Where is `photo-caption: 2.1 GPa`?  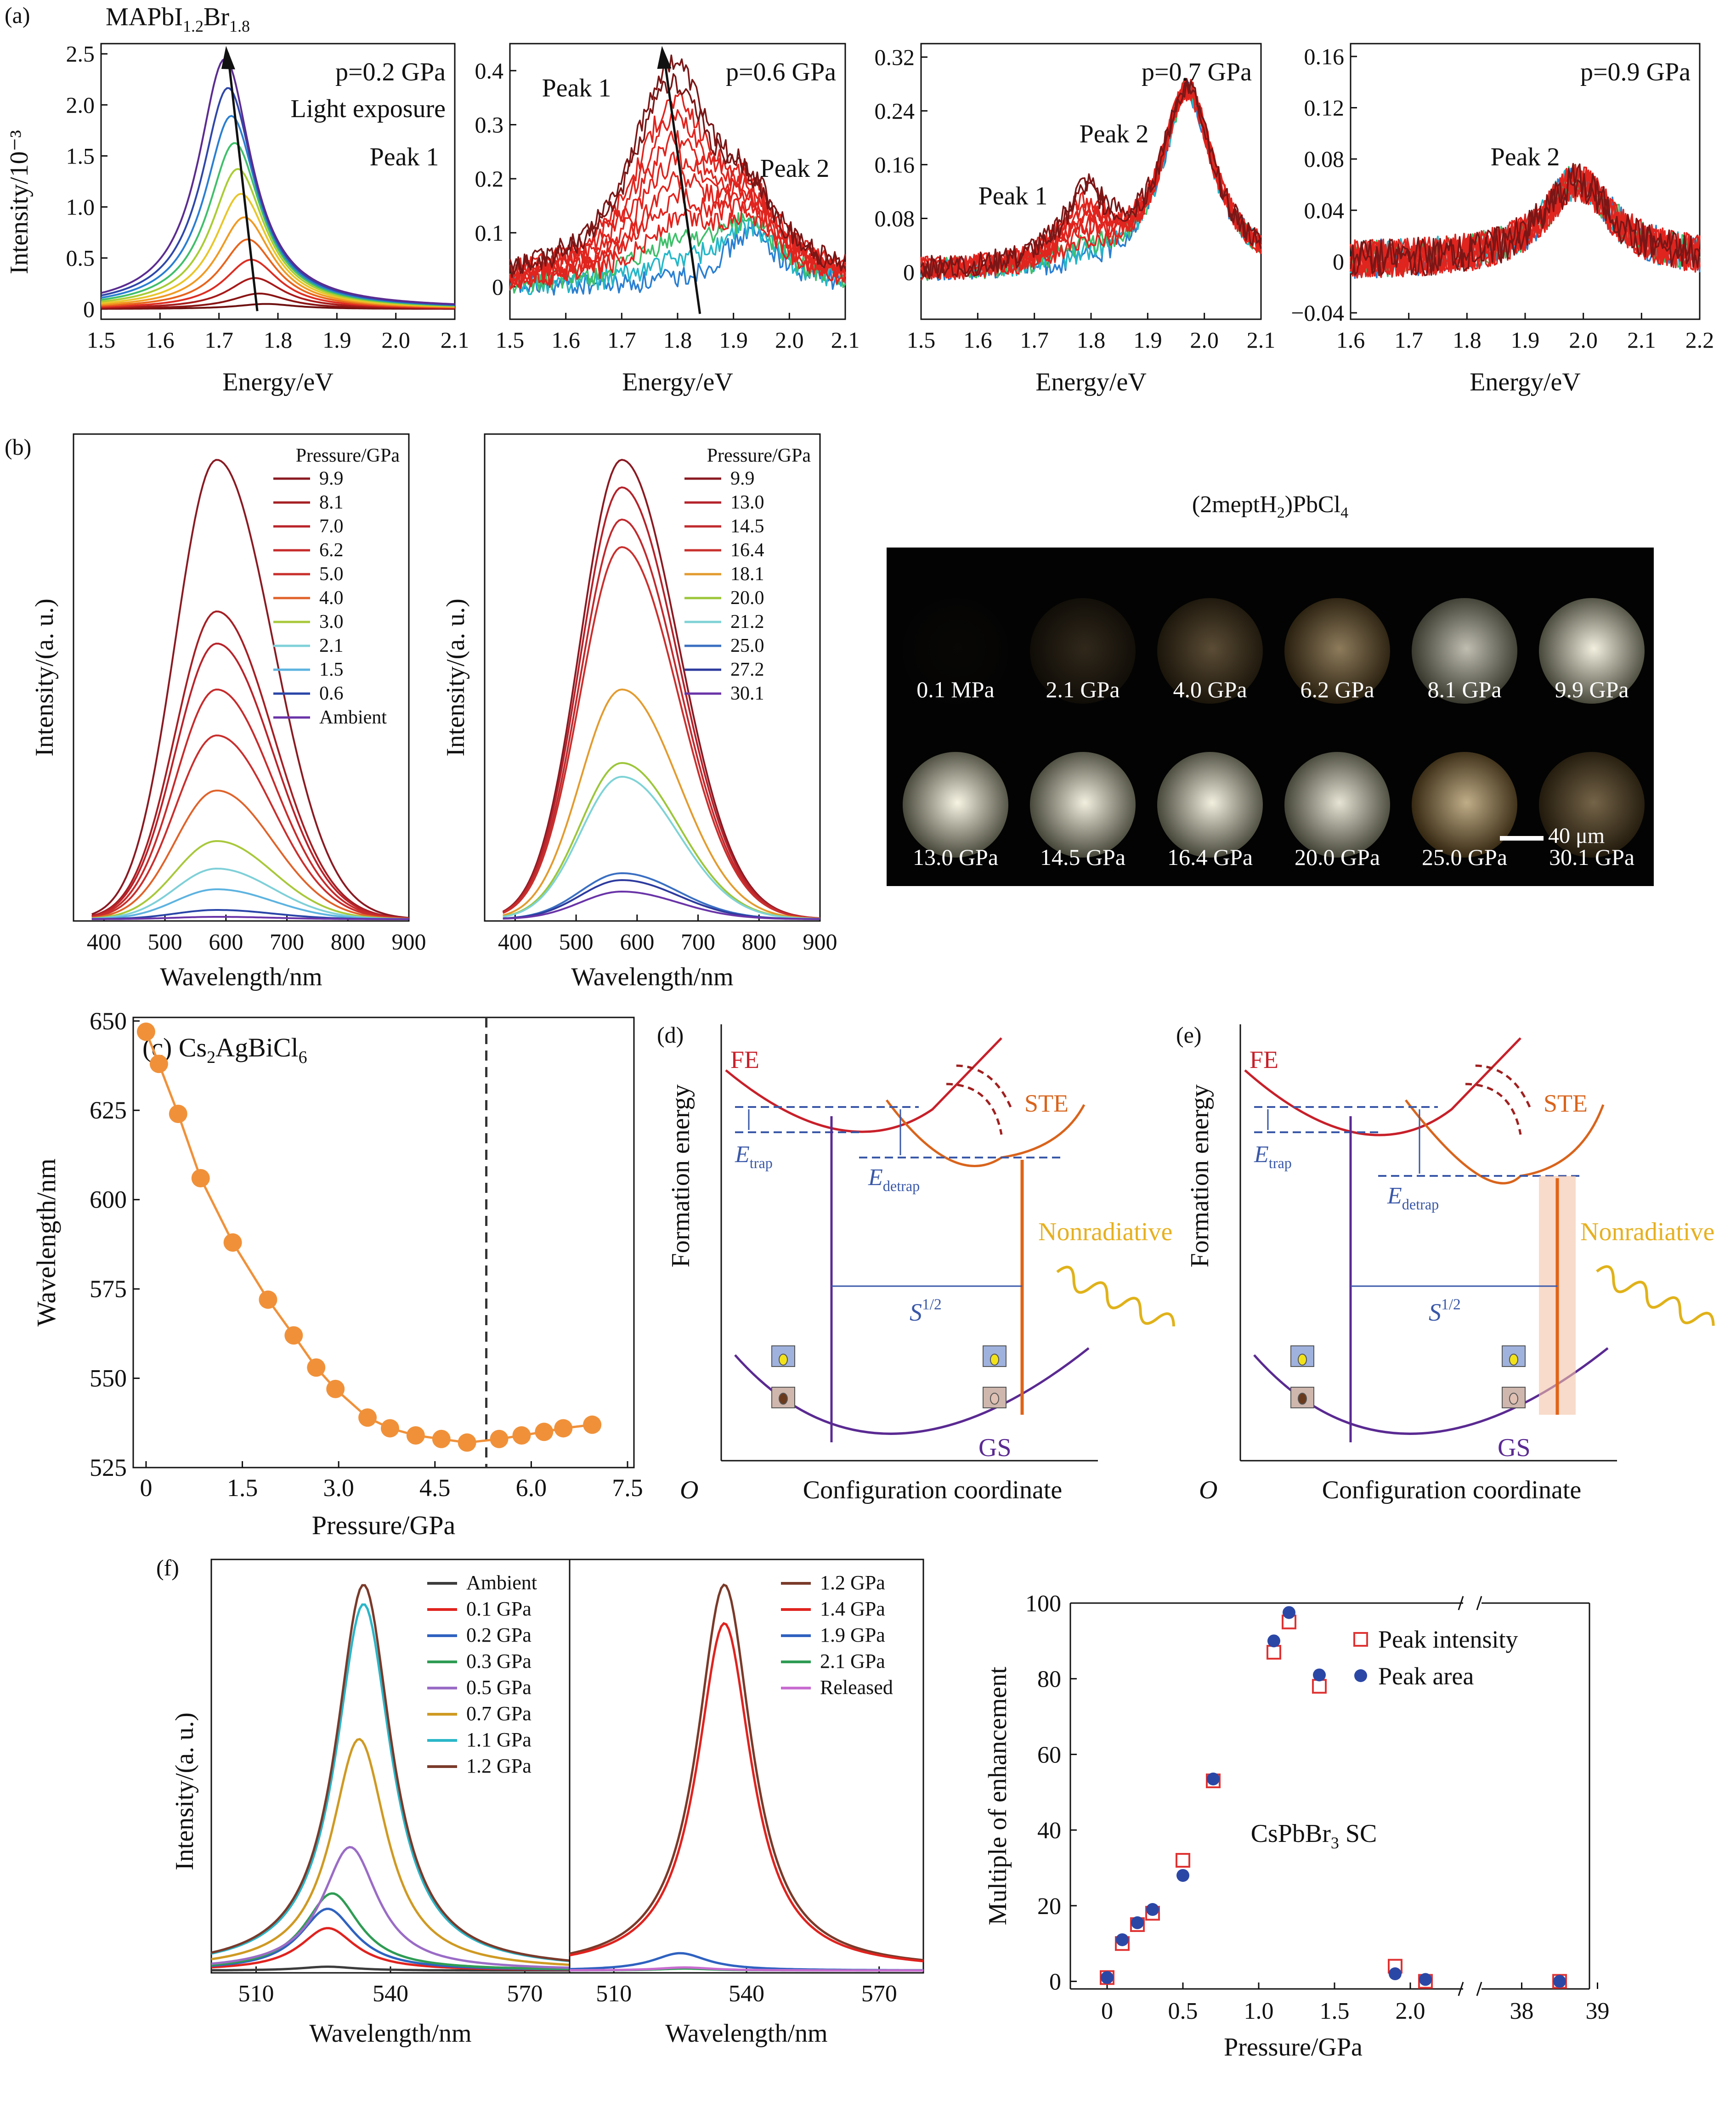 photo-caption: 2.1 GPa is located at coordinates (1083, 689).